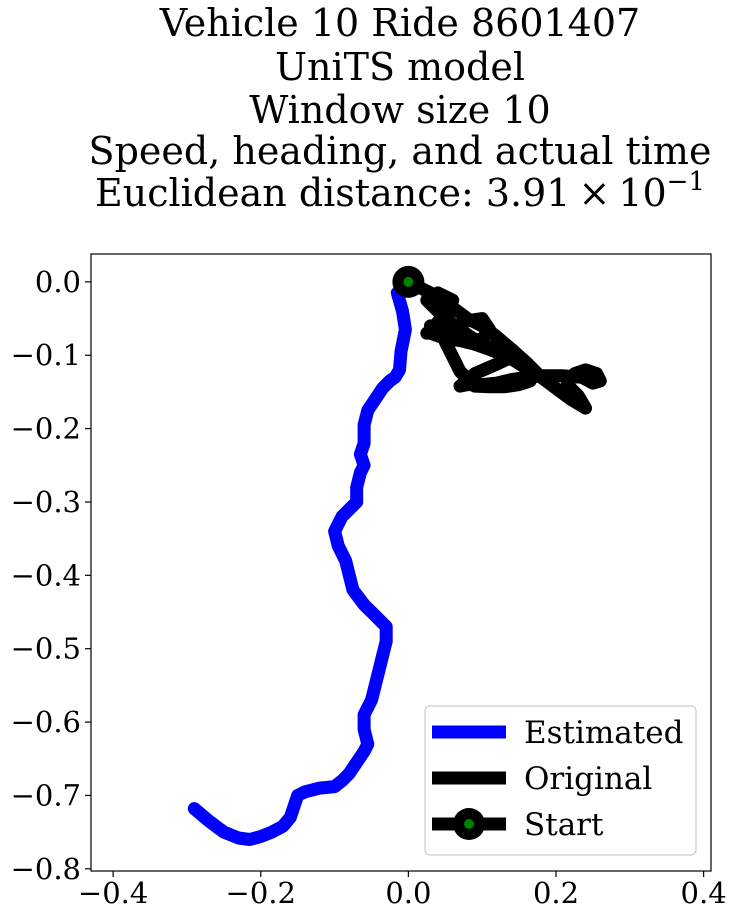 This screenshot has height=917, width=738. I want to click on legend-estimated-label: Estimated, so click(603, 733).